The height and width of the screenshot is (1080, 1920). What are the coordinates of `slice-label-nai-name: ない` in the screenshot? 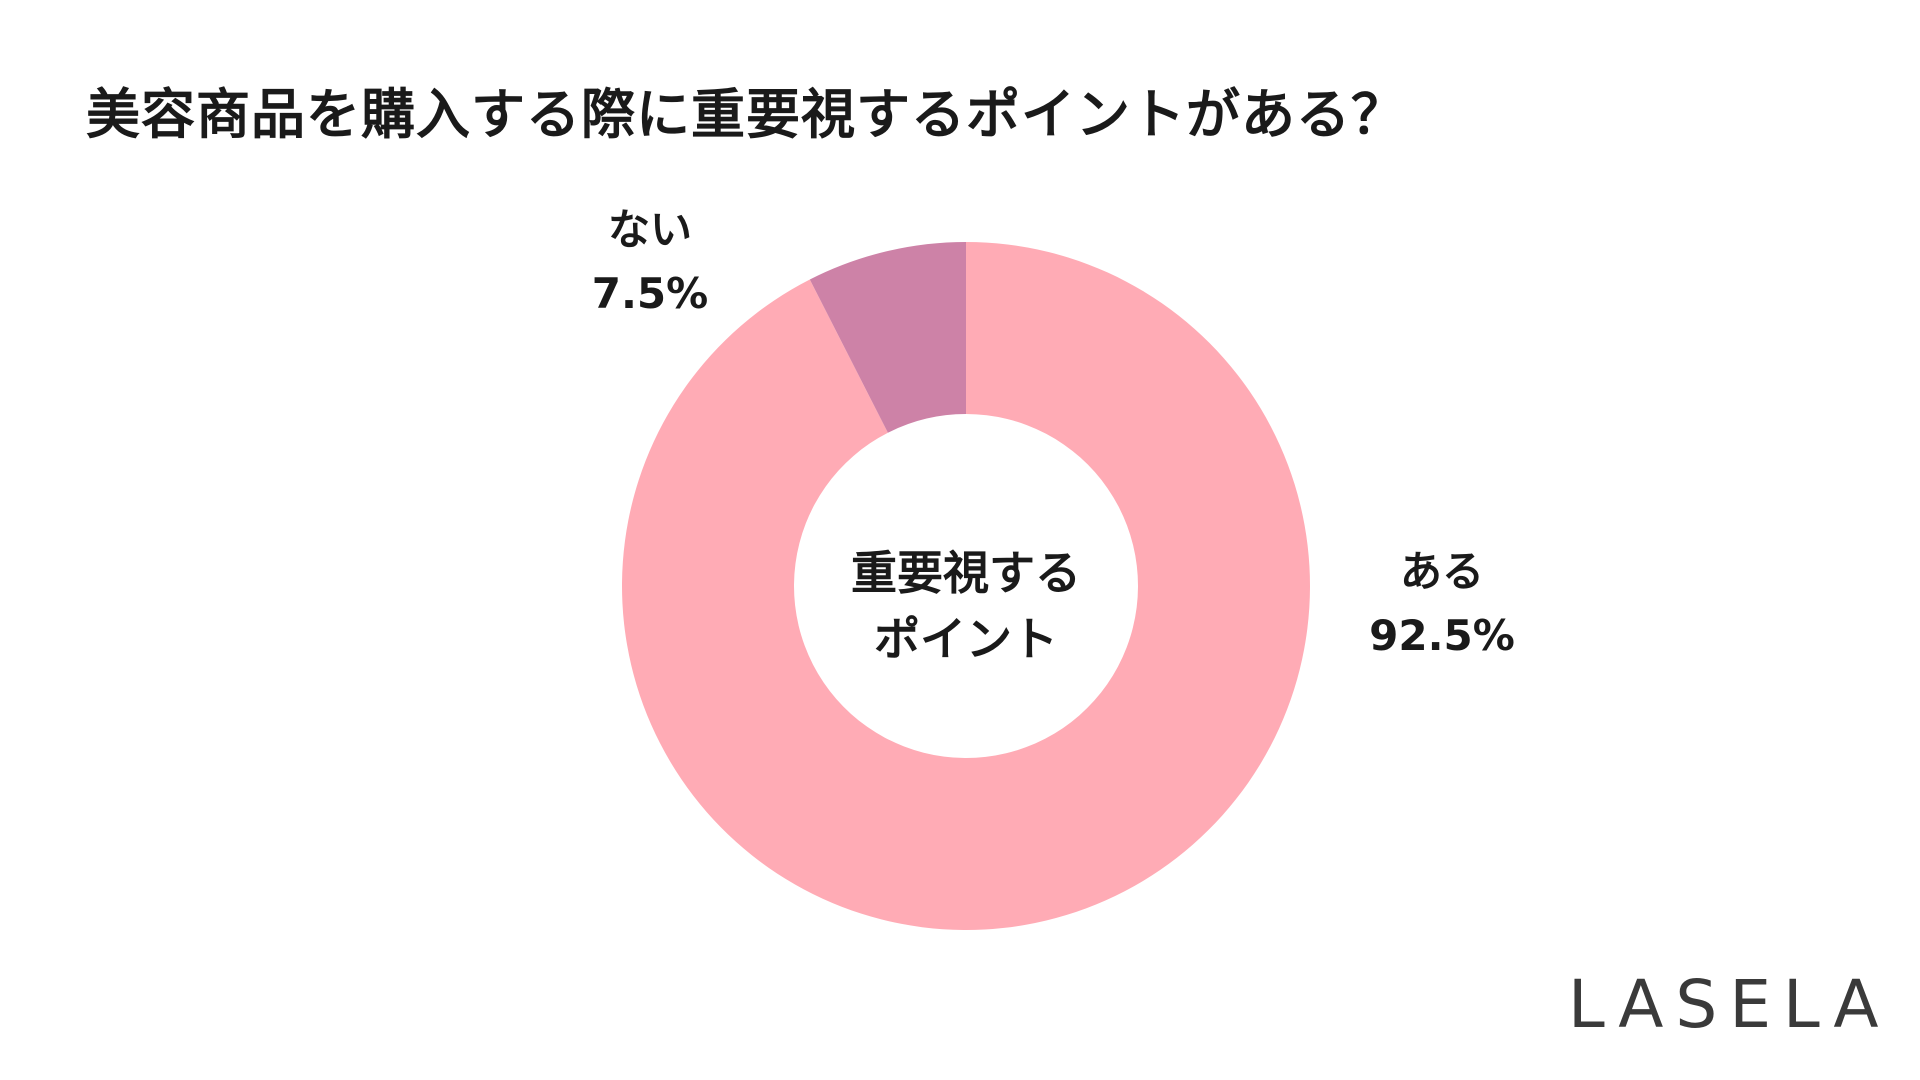 It's located at (649, 229).